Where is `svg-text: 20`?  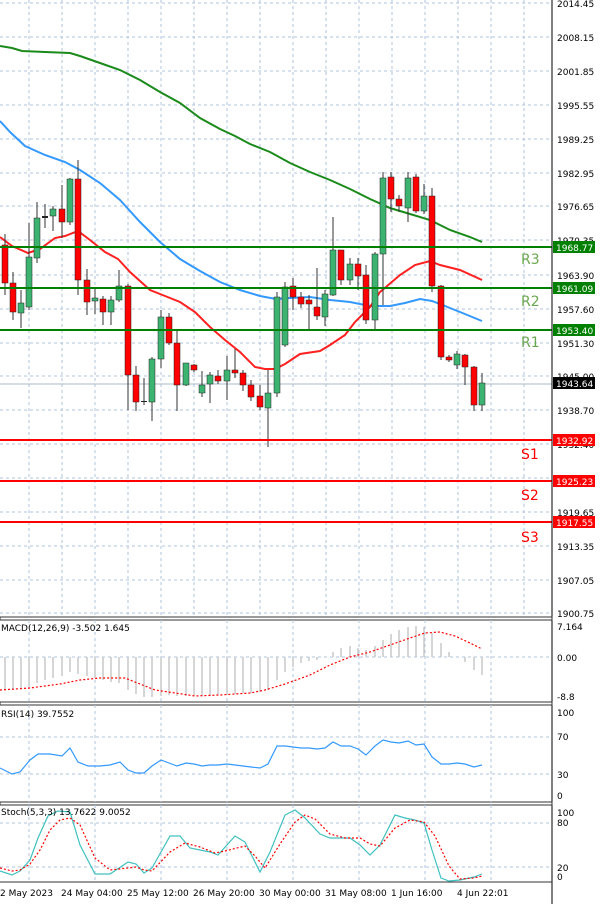 svg-text: 20 is located at coordinates (563, 869).